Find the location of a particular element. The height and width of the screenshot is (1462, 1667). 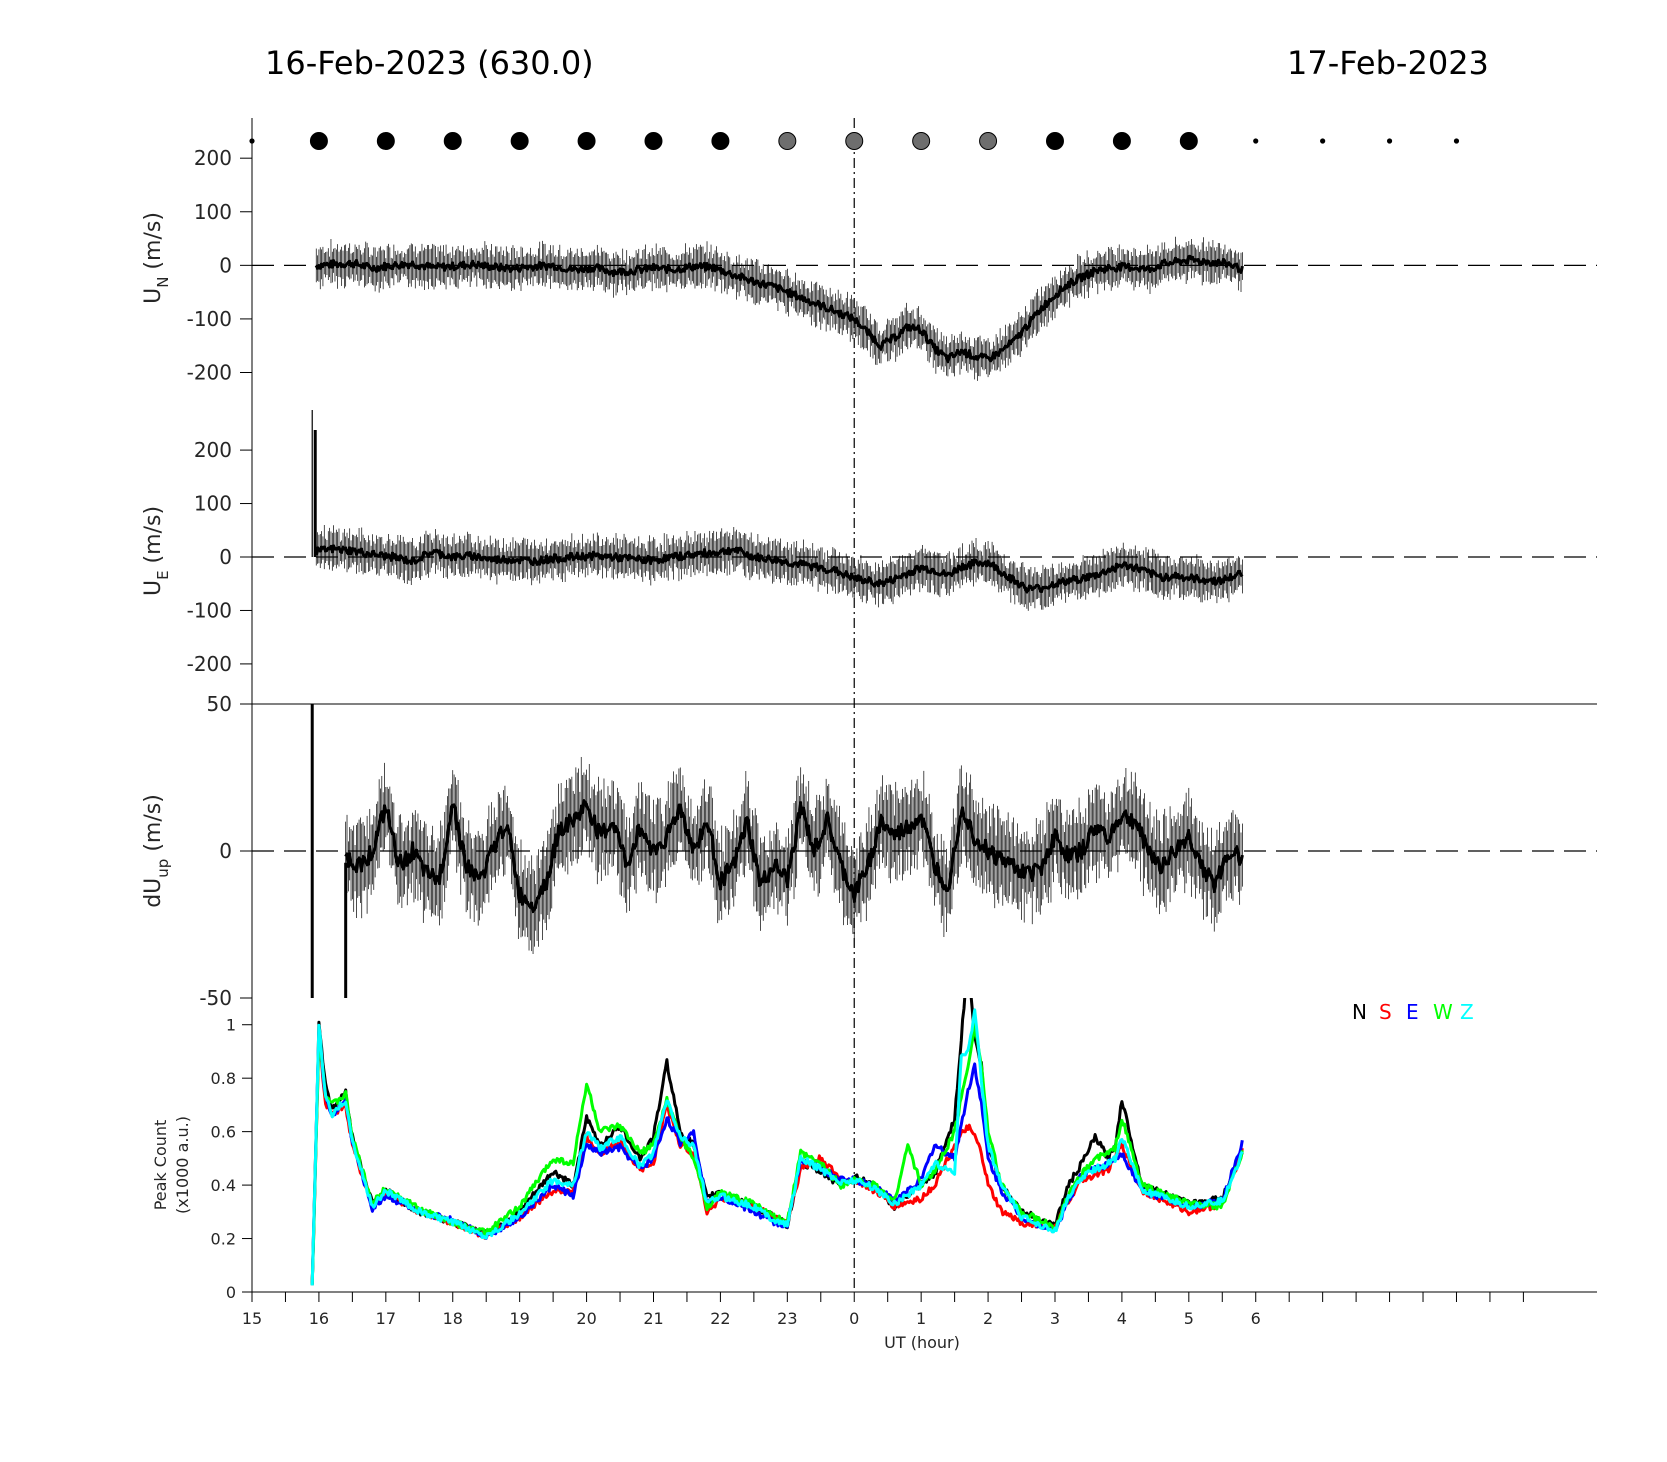

x-tick-label: 23 is located at coordinates (787, 1318).